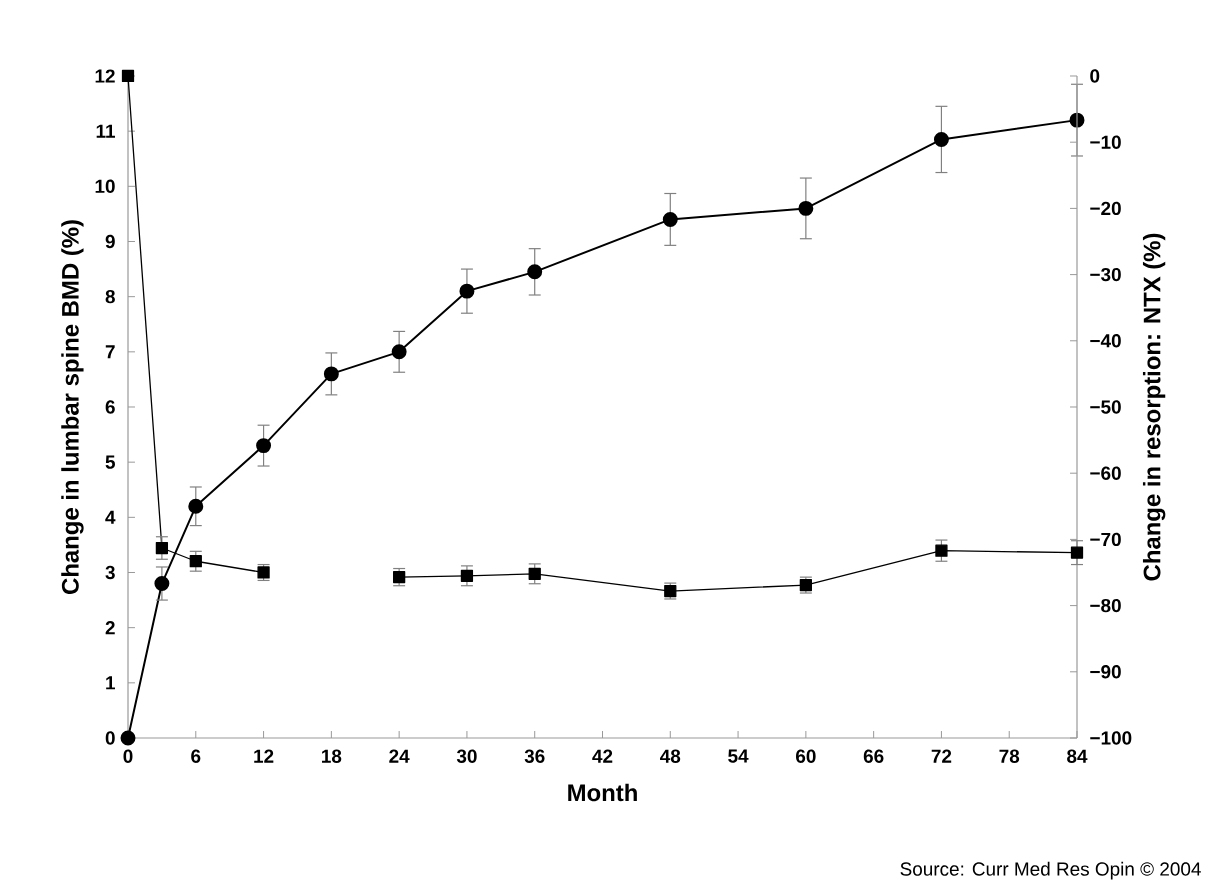  I want to click on y2-tick-label: −60, so click(1105, 473).